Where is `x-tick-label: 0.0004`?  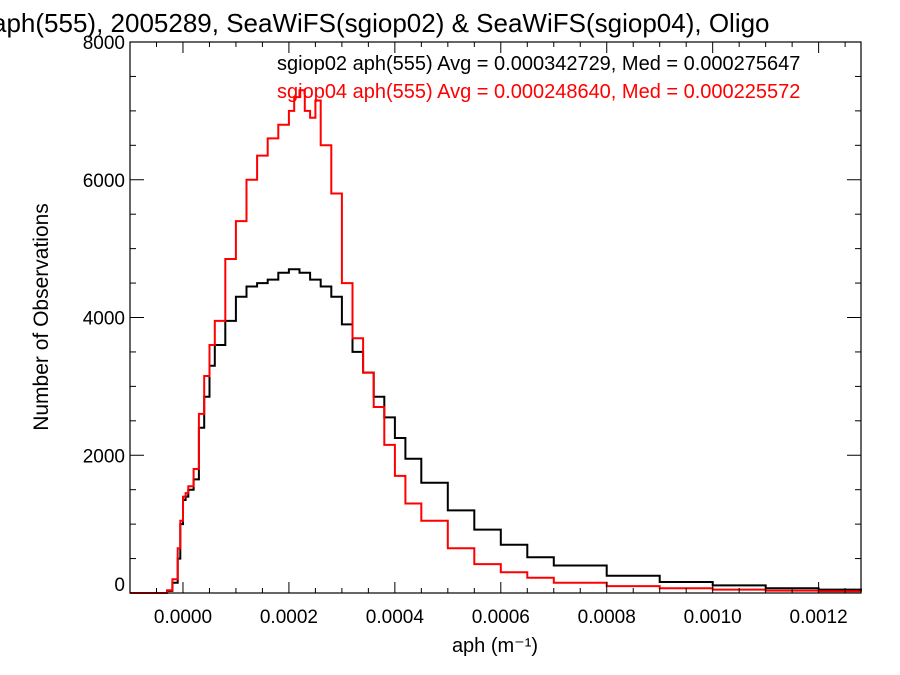 x-tick-label: 0.0004 is located at coordinates (395, 617).